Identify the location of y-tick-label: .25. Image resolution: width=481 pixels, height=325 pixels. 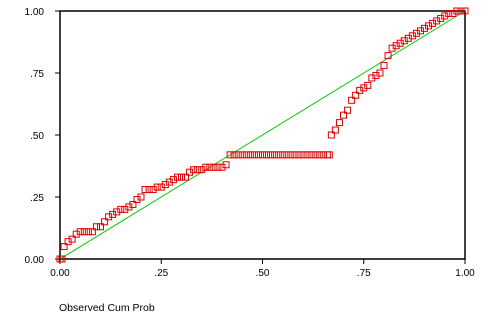
(37, 198).